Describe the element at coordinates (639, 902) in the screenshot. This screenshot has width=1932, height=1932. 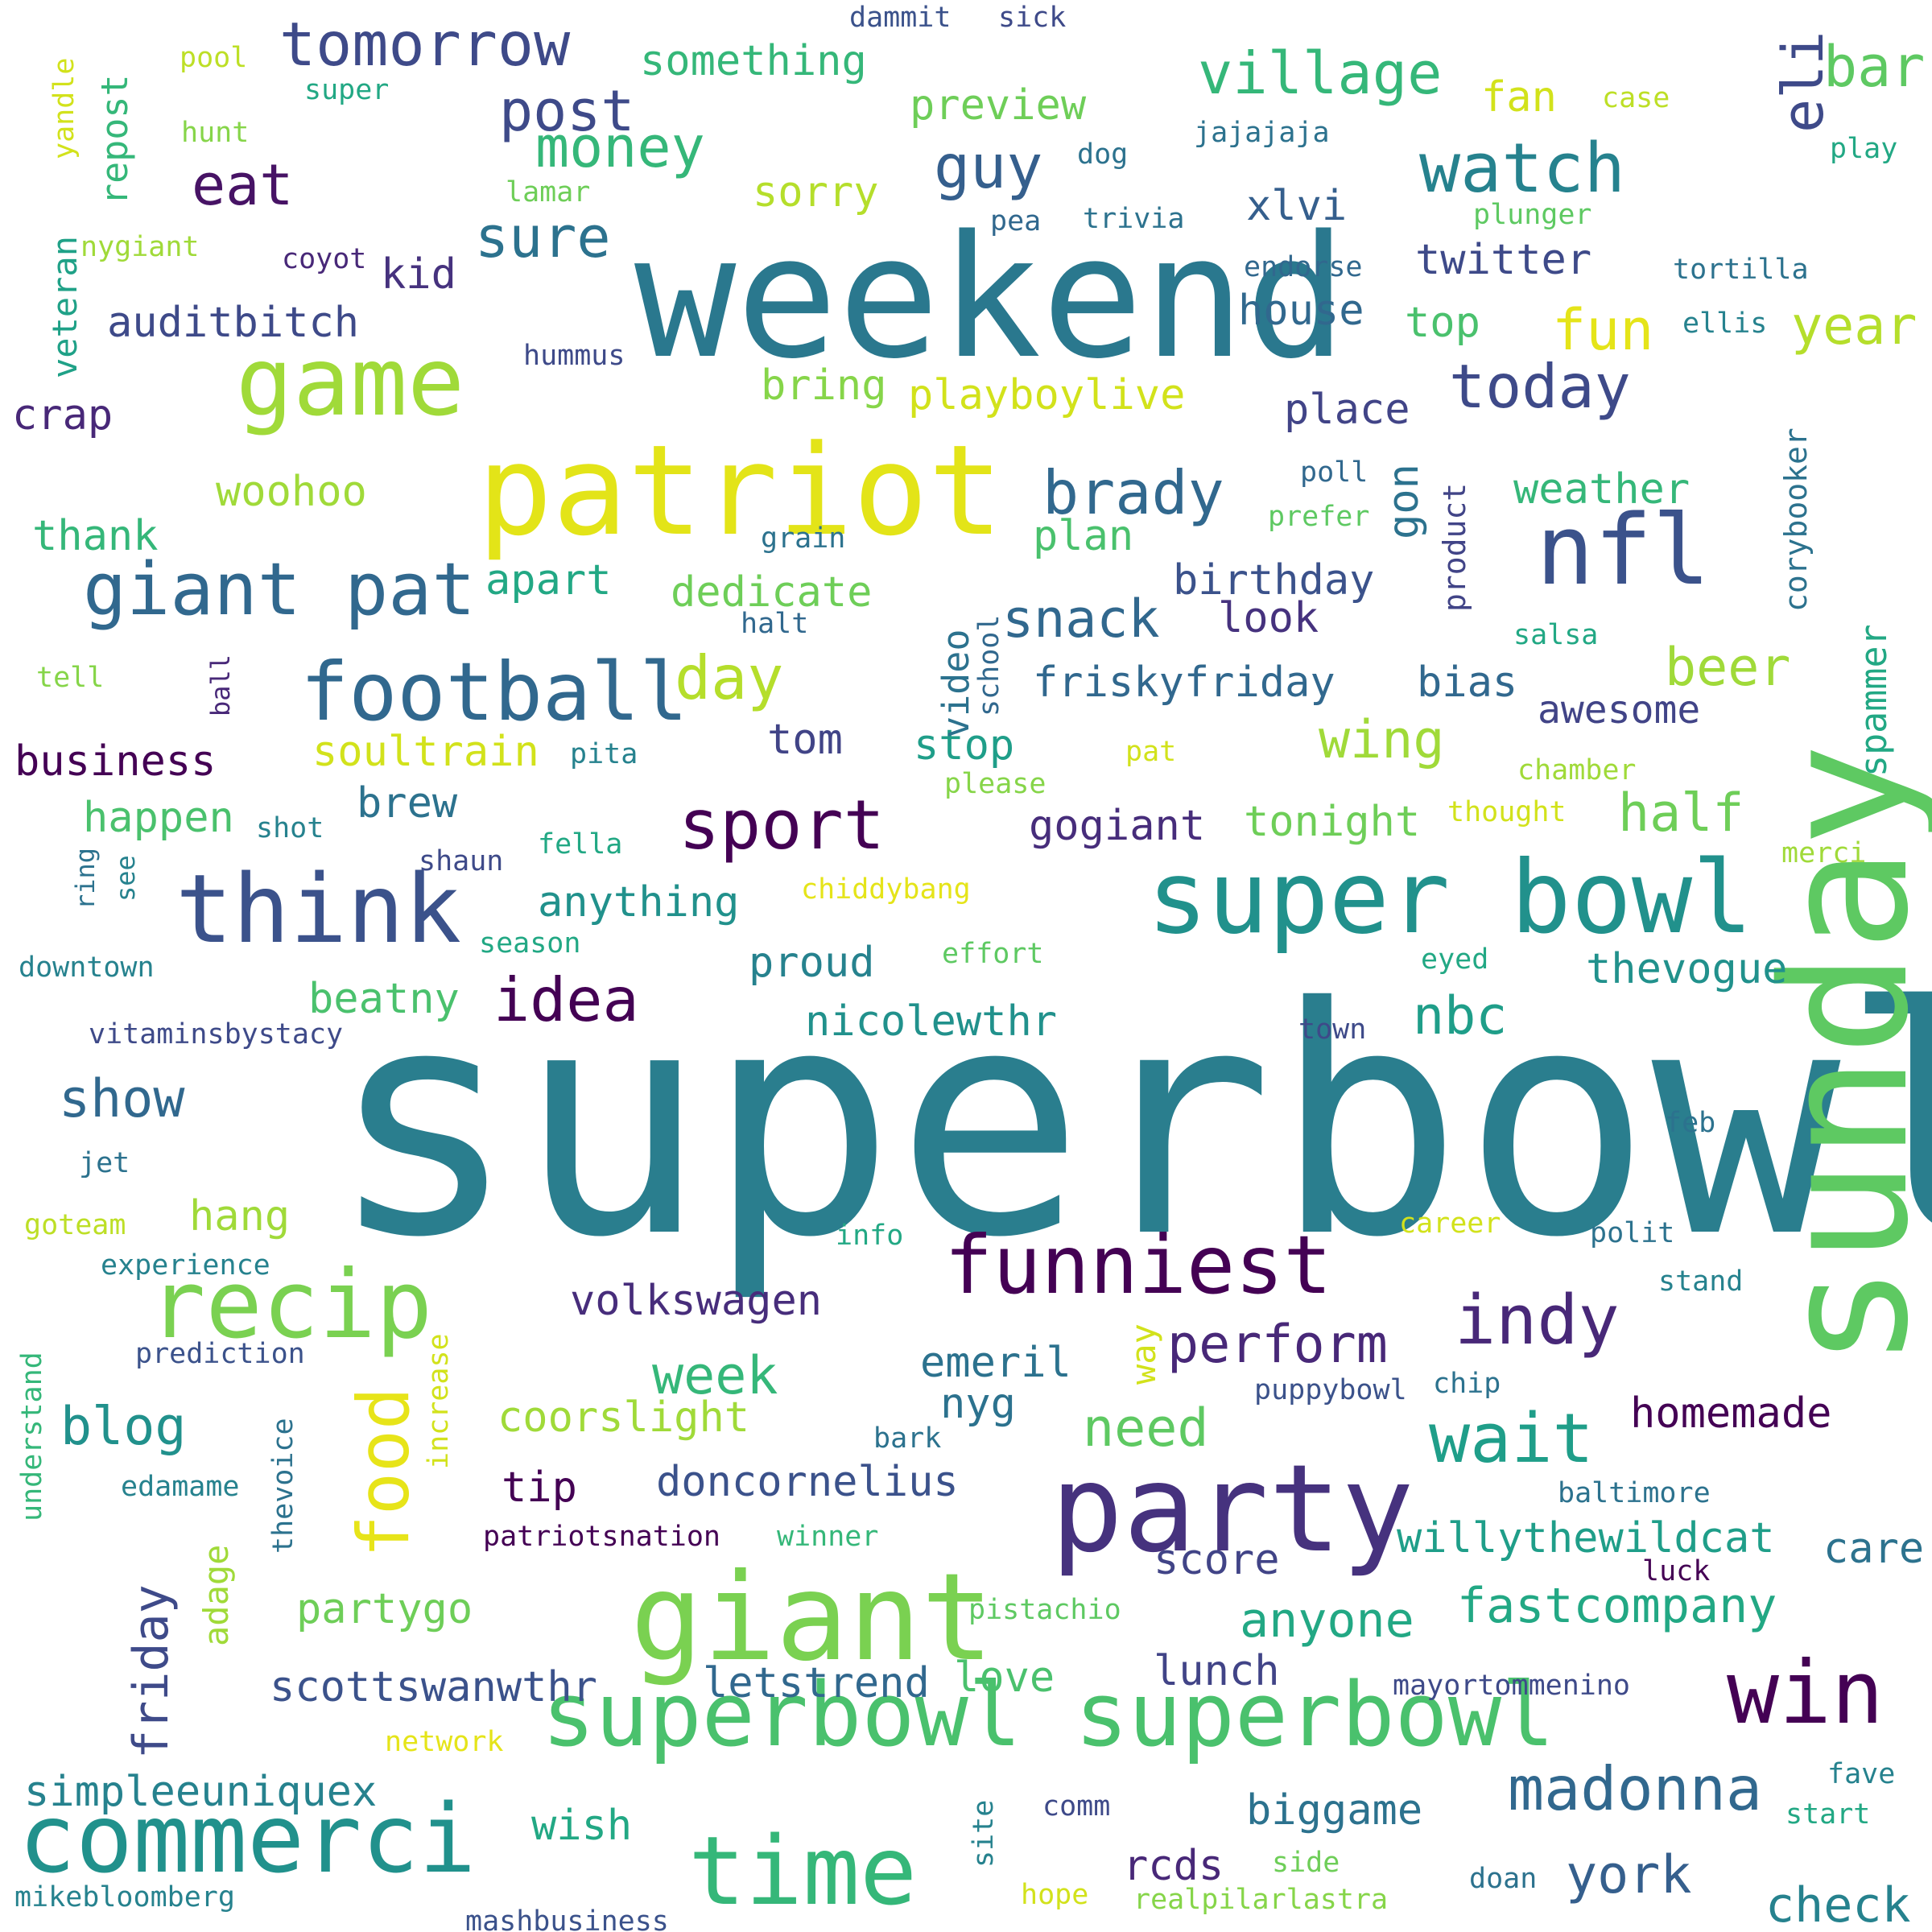
I see `word-anything: anything` at that location.